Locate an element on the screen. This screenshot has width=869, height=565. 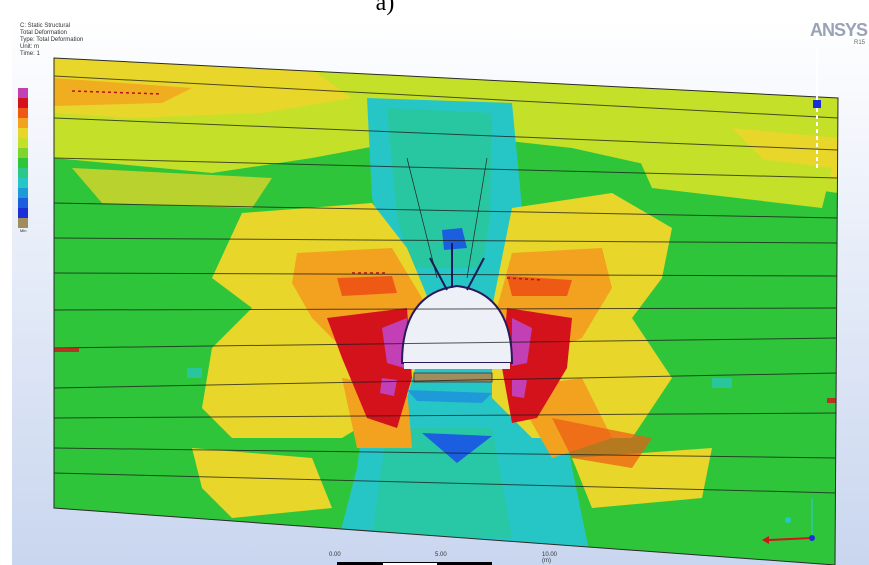
color-legend: Min is located at coordinates (44, 160).